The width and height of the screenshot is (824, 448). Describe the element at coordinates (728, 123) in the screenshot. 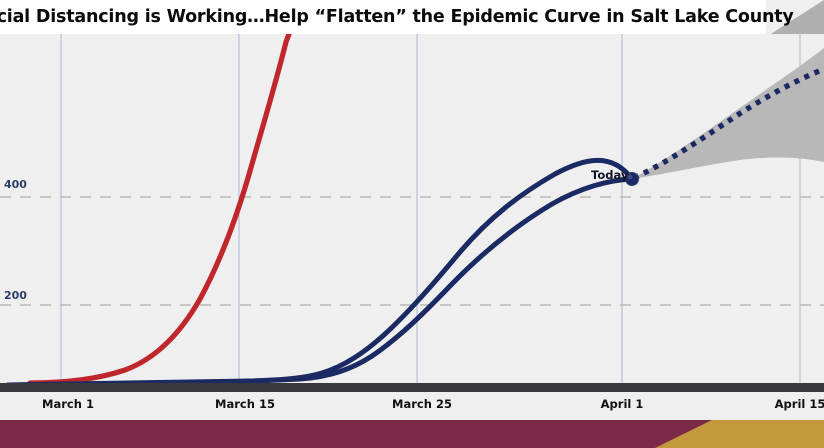

I see `curve-projection-dotted` at that location.